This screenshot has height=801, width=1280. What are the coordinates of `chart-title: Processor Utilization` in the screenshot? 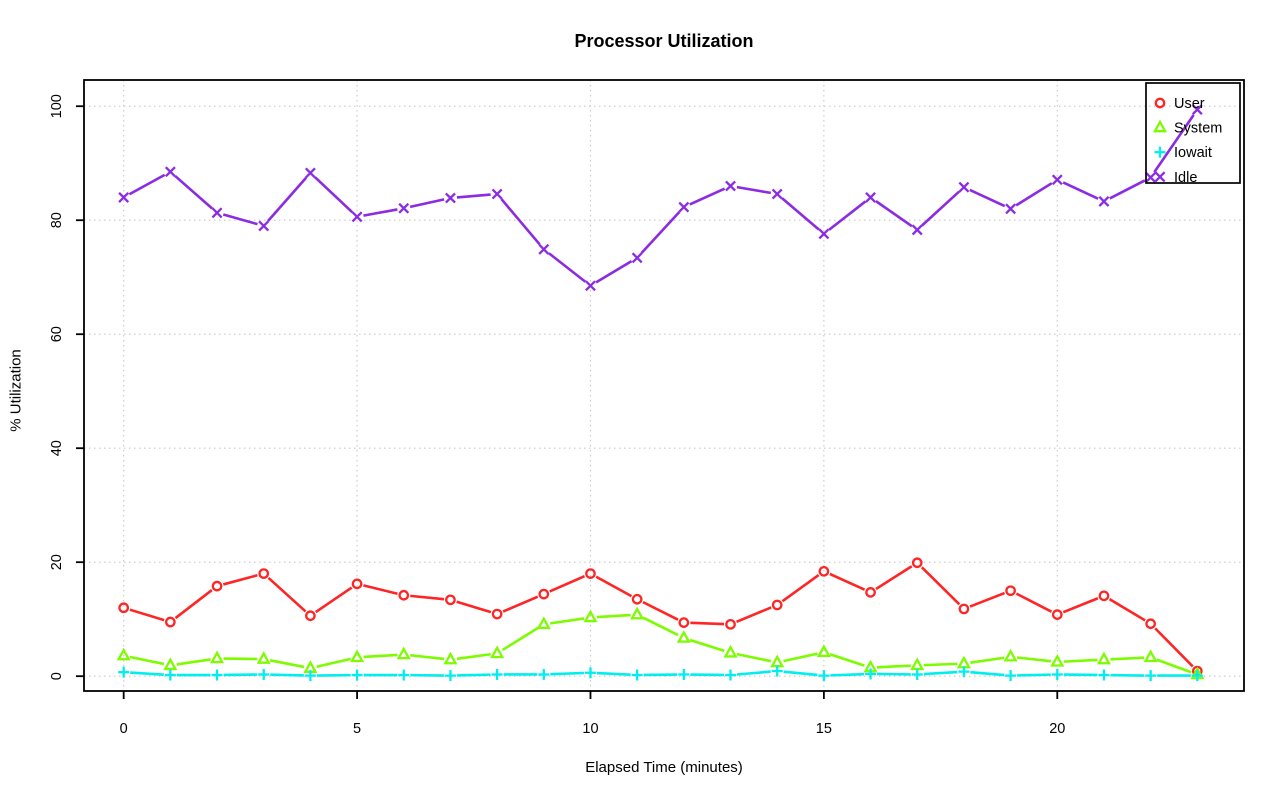 It's located at (664, 41).